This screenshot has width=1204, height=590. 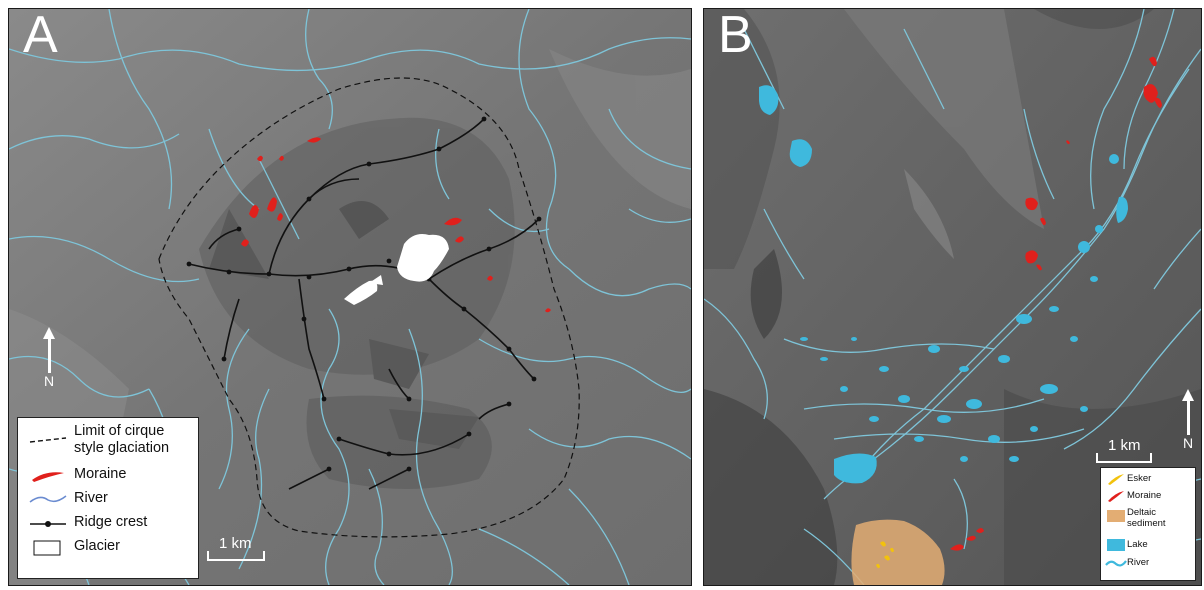 What do you see at coordinates (1146, 518) in the screenshot?
I see `legend-deltaic-label: Deltaic sediment` at bounding box center [1146, 518].